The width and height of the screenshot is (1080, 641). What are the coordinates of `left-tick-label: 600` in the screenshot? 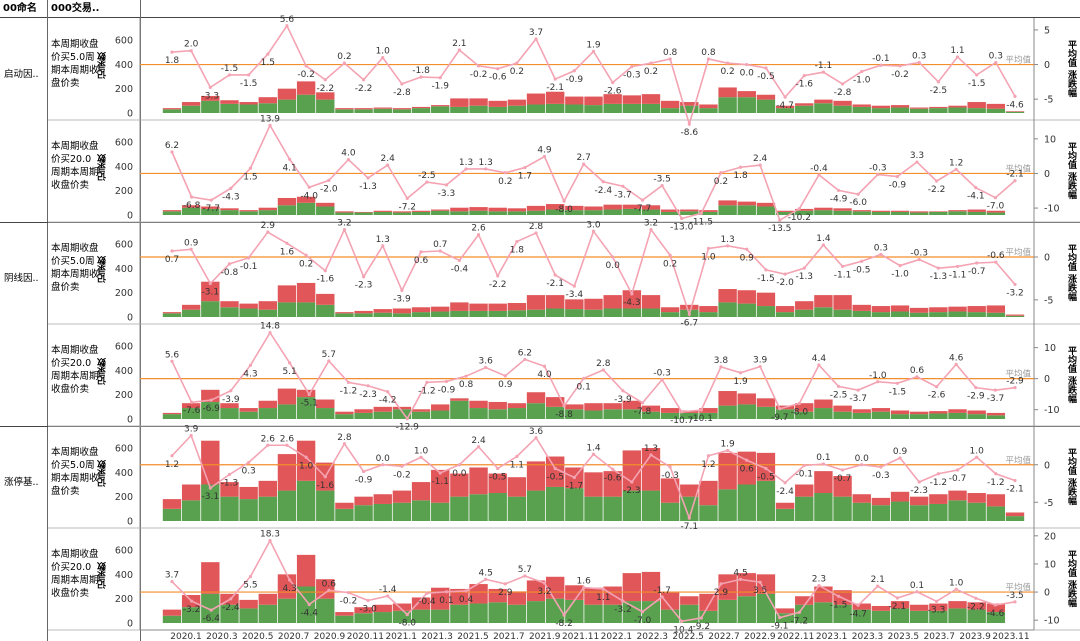 It's located at (124, 347).